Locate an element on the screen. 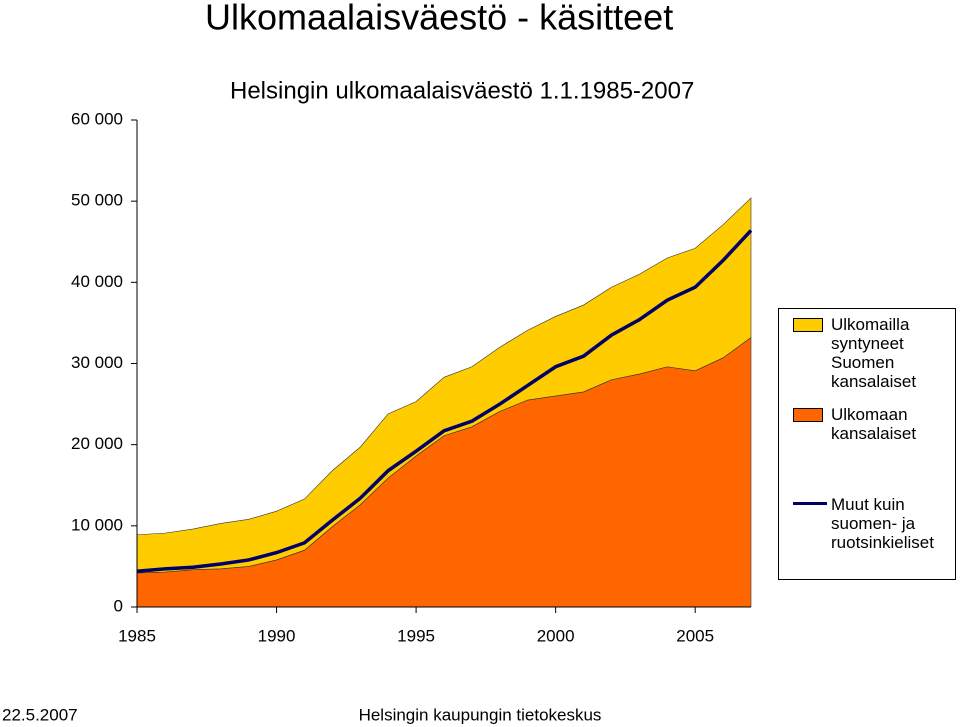  x-tick-label: 1985 is located at coordinates (137, 635).